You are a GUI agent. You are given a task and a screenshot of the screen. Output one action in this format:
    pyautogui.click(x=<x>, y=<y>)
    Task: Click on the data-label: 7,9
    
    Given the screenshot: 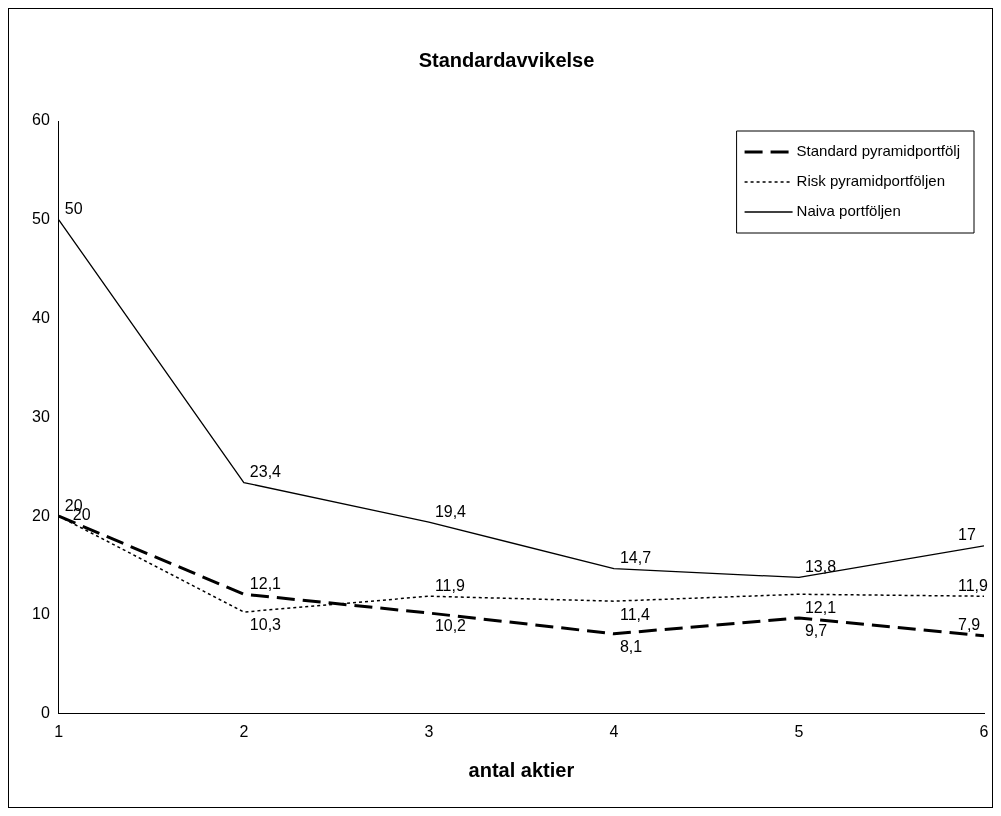 What is the action you would take?
    pyautogui.click(x=969, y=625)
    